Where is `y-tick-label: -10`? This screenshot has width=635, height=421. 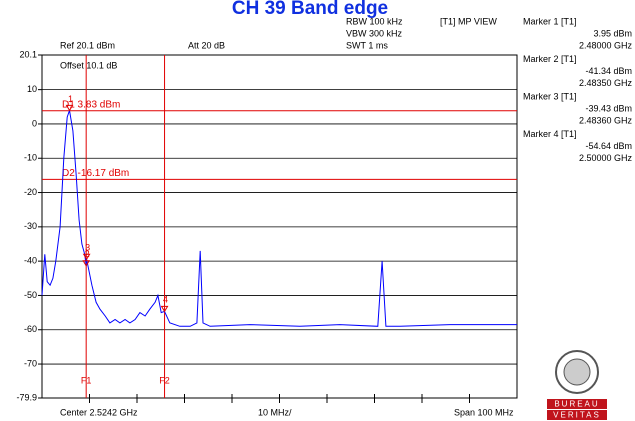
y-tick-label: -10 is located at coordinates (30, 158).